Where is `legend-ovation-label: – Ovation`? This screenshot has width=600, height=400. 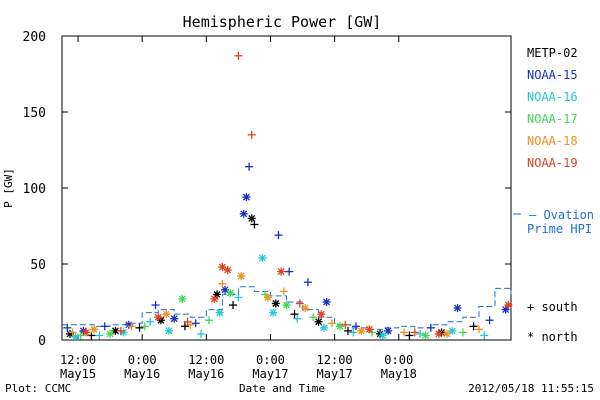
legend-ovation-label: – Ovation is located at coordinates (561, 215).